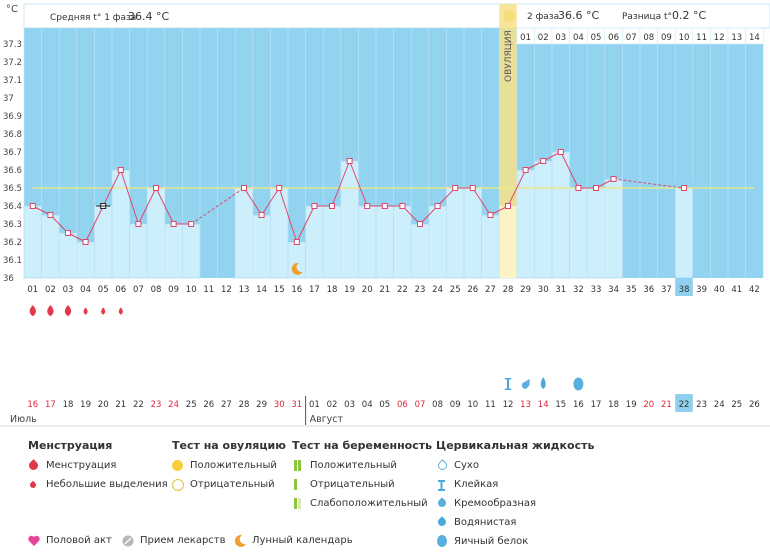 Image resolution: width=770 pixels, height=553 pixels. I want to click on phase2-day-label: 06, so click(613, 38).